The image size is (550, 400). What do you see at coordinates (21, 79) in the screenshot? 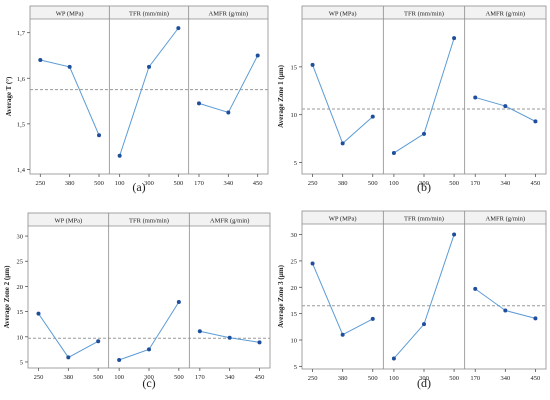
I see `y-tick-label: 1,6` at bounding box center [21, 79].